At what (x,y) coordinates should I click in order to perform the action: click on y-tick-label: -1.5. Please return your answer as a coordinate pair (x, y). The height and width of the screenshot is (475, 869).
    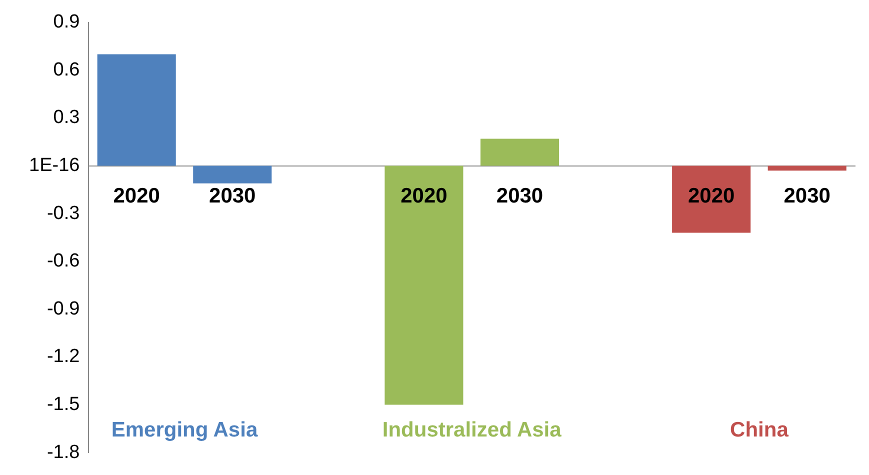
    Looking at the image, I should click on (63, 405).